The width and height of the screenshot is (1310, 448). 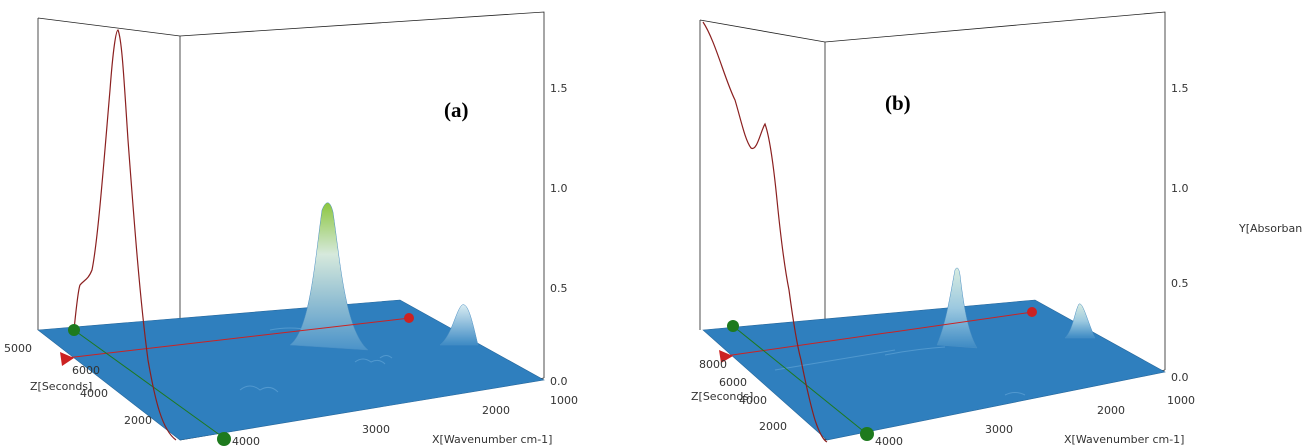 What do you see at coordinates (18, 348) in the screenshot?
I see `z-tick-clipped: 5000` at bounding box center [18, 348].